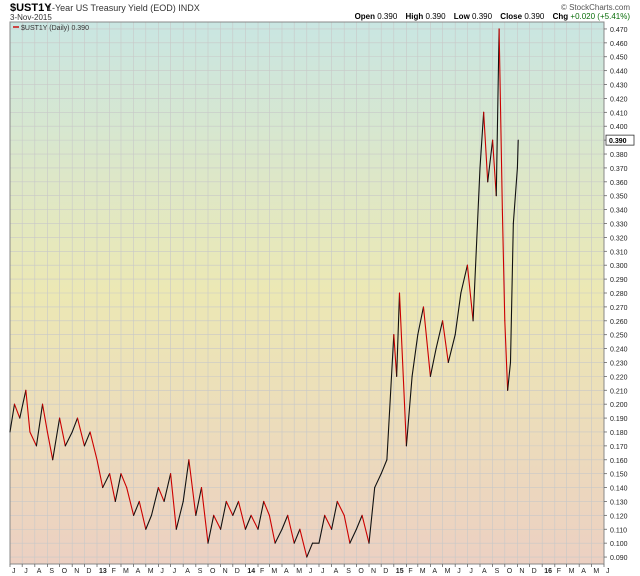 This screenshot has width=640, height=576. What do you see at coordinates (619, 211) in the screenshot?
I see `y-tick-label: 0.340` at bounding box center [619, 211].